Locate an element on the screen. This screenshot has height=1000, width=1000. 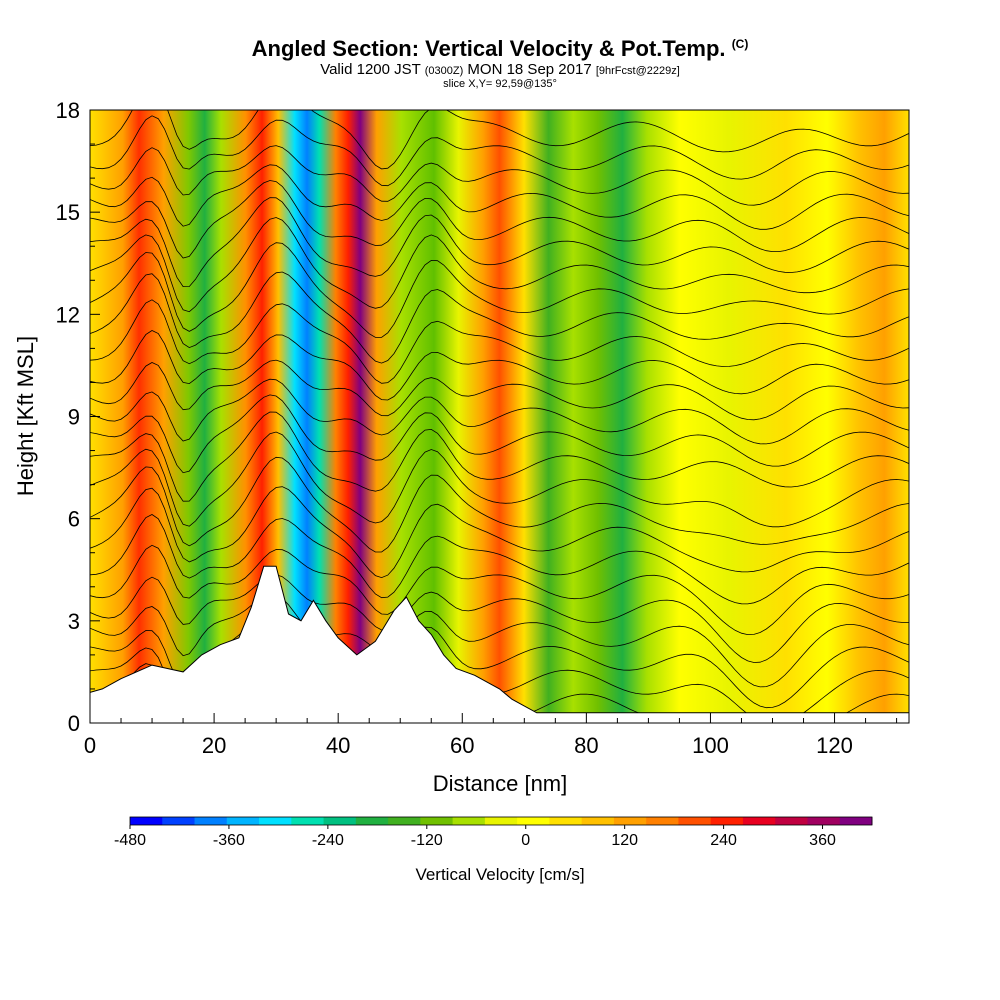
x-tick-label: 0 is located at coordinates (90, 745).